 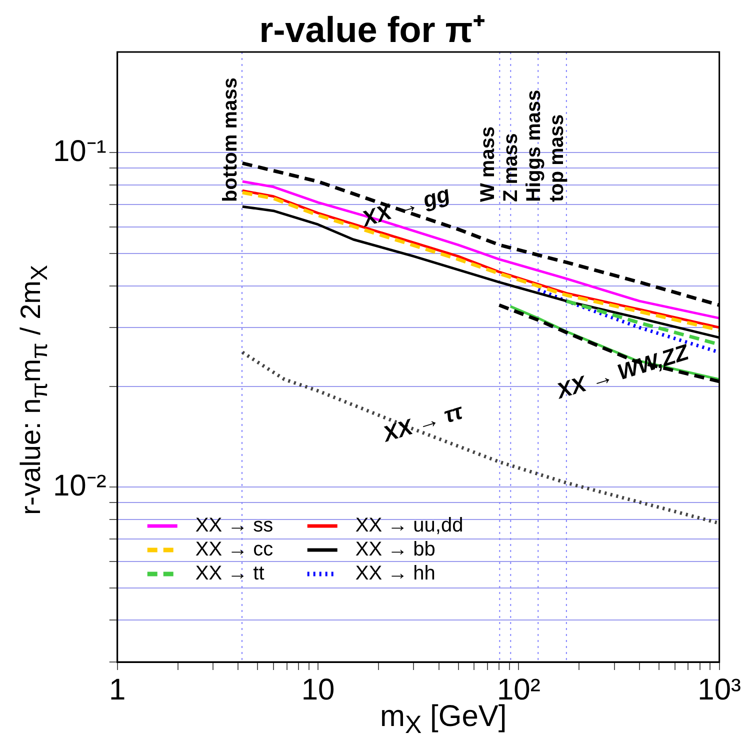 What do you see at coordinates (443, 720) in the screenshot?
I see `x-axis-title: m$_{X}$ [GeV]` at bounding box center [443, 720].